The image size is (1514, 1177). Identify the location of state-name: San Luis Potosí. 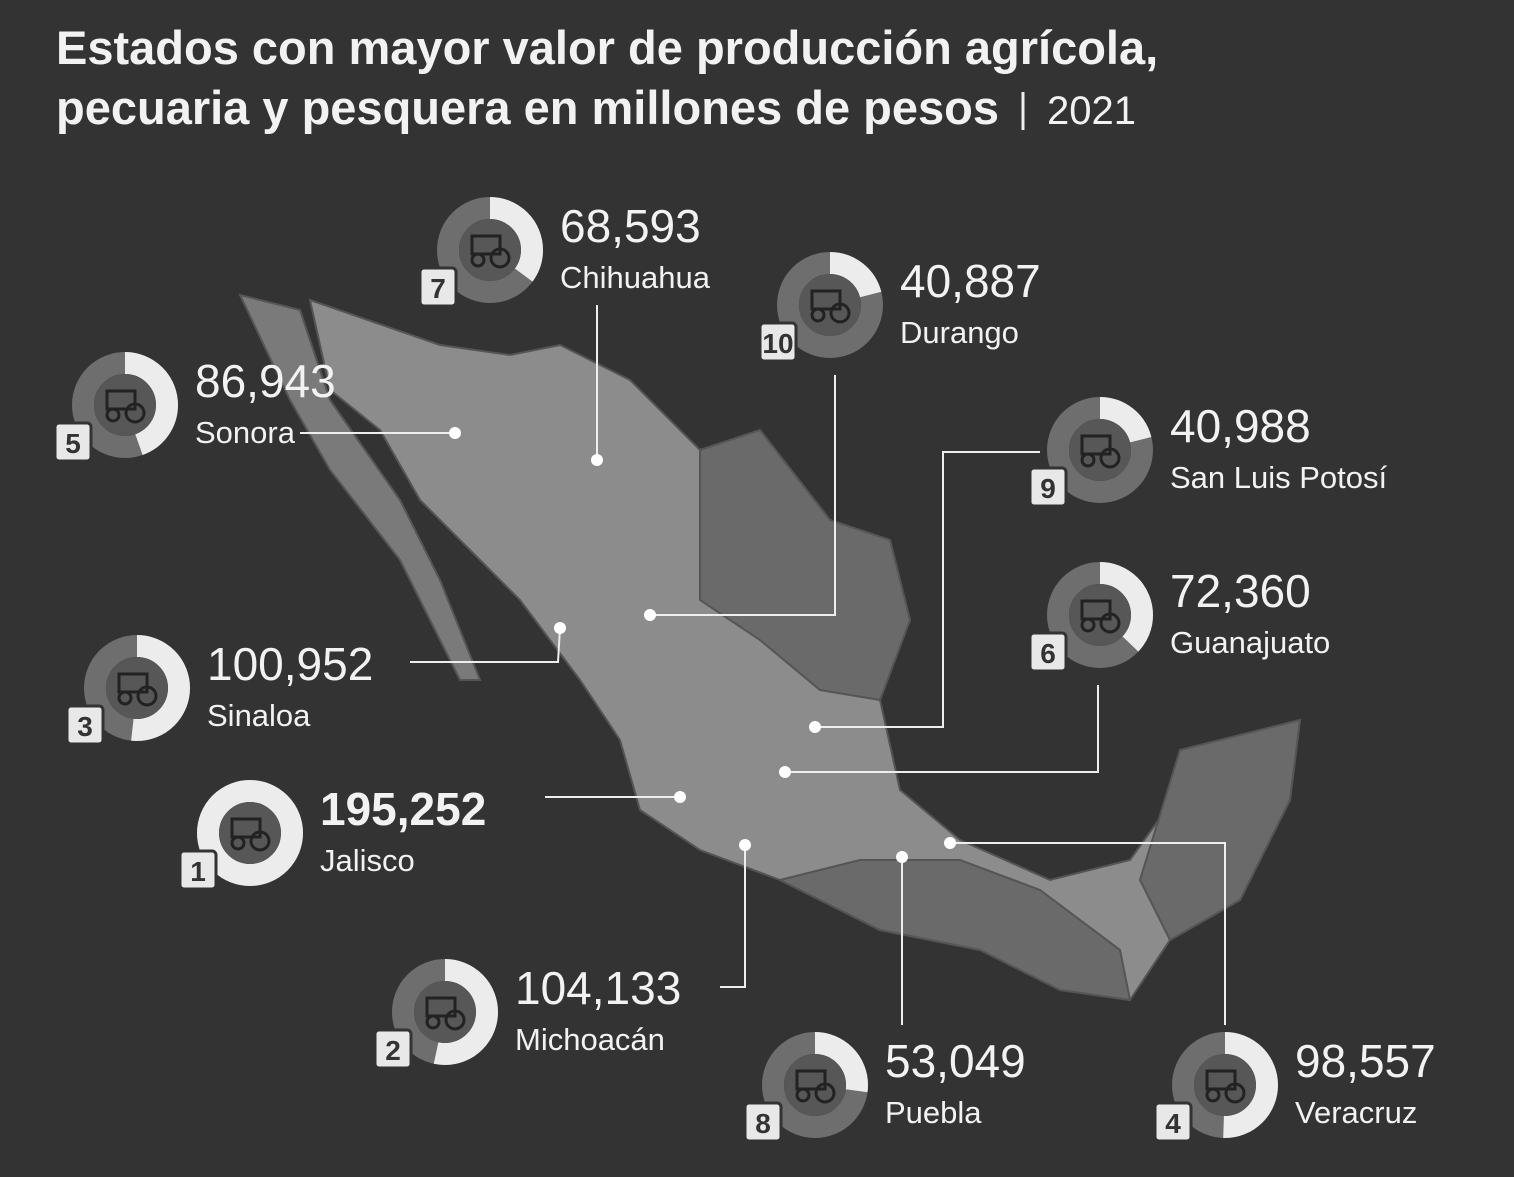
(1279, 477).